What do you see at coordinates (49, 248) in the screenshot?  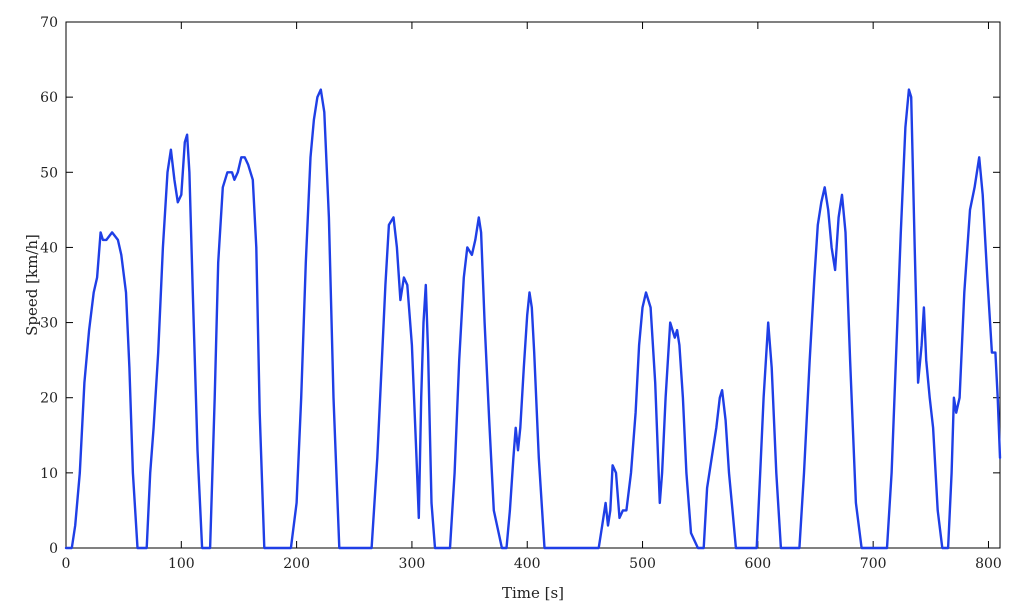 I see `y-tick-label: 40` at bounding box center [49, 248].